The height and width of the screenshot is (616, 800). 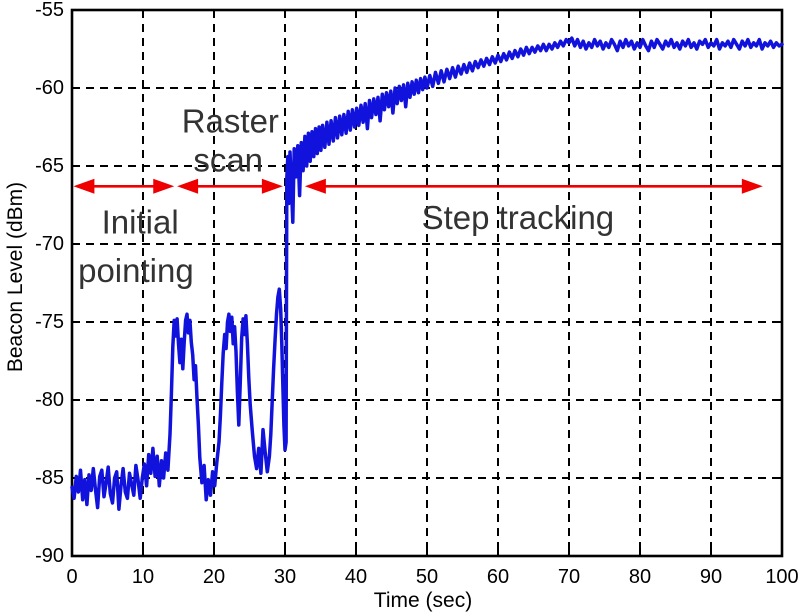 What do you see at coordinates (164, 186) in the screenshot?
I see `arrowhead-right-initial-pointing` at bounding box center [164, 186].